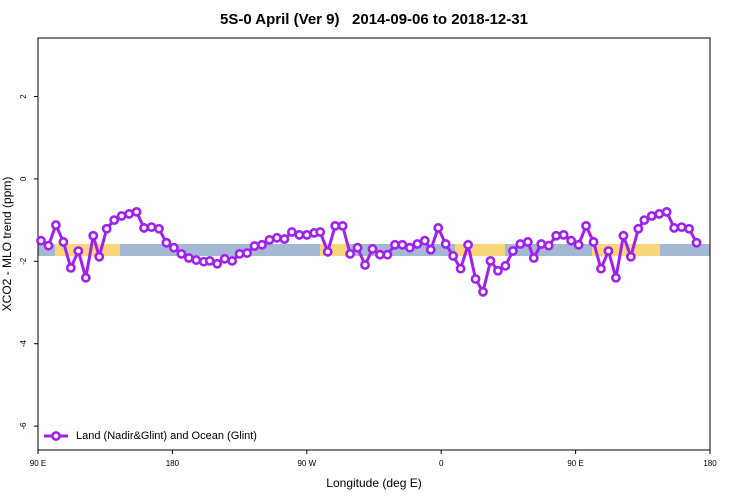  What do you see at coordinates (23, 426) in the screenshot?
I see `y-tick-label: -6` at bounding box center [23, 426].